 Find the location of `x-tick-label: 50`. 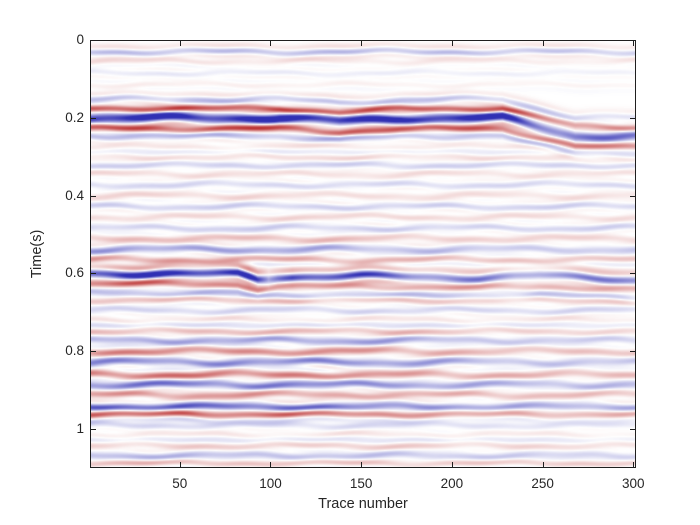

x-tick-label: 50 is located at coordinates (180, 483).